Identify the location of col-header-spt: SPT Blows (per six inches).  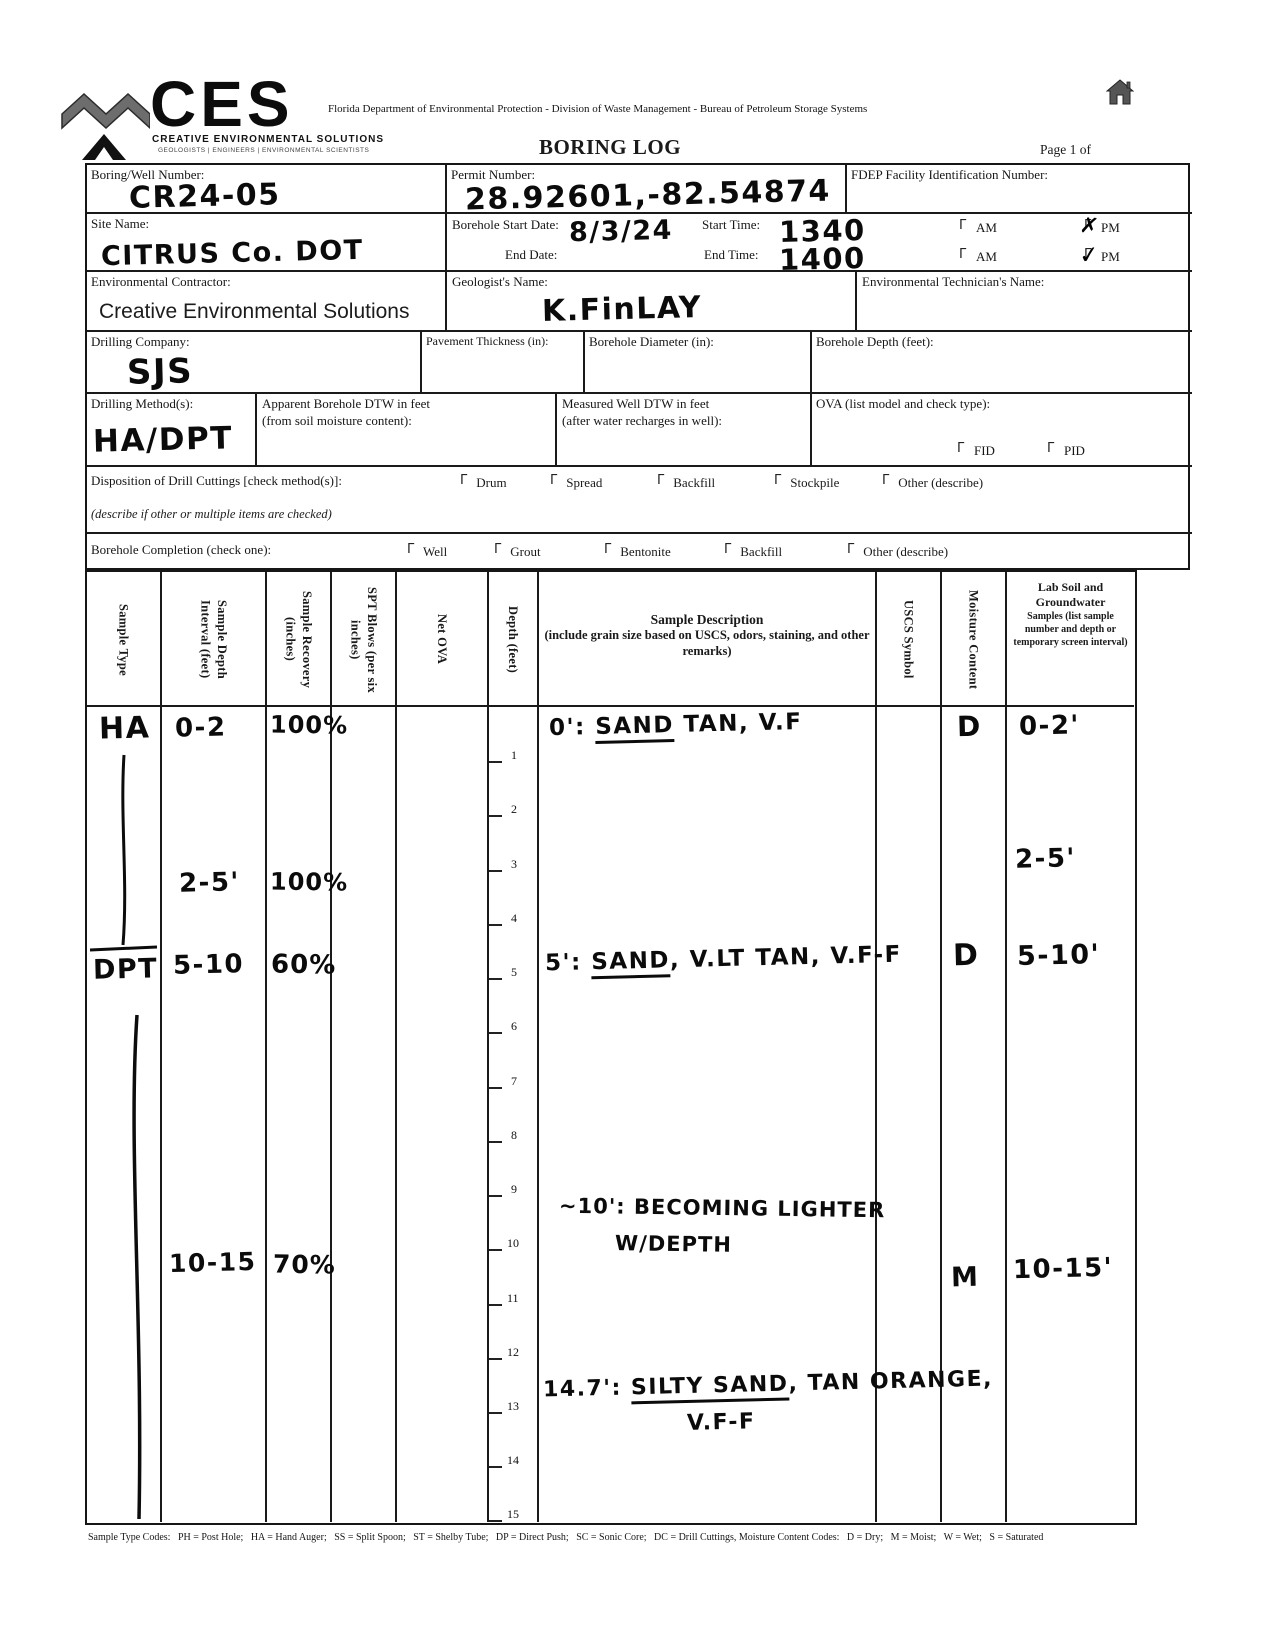
(364, 639).